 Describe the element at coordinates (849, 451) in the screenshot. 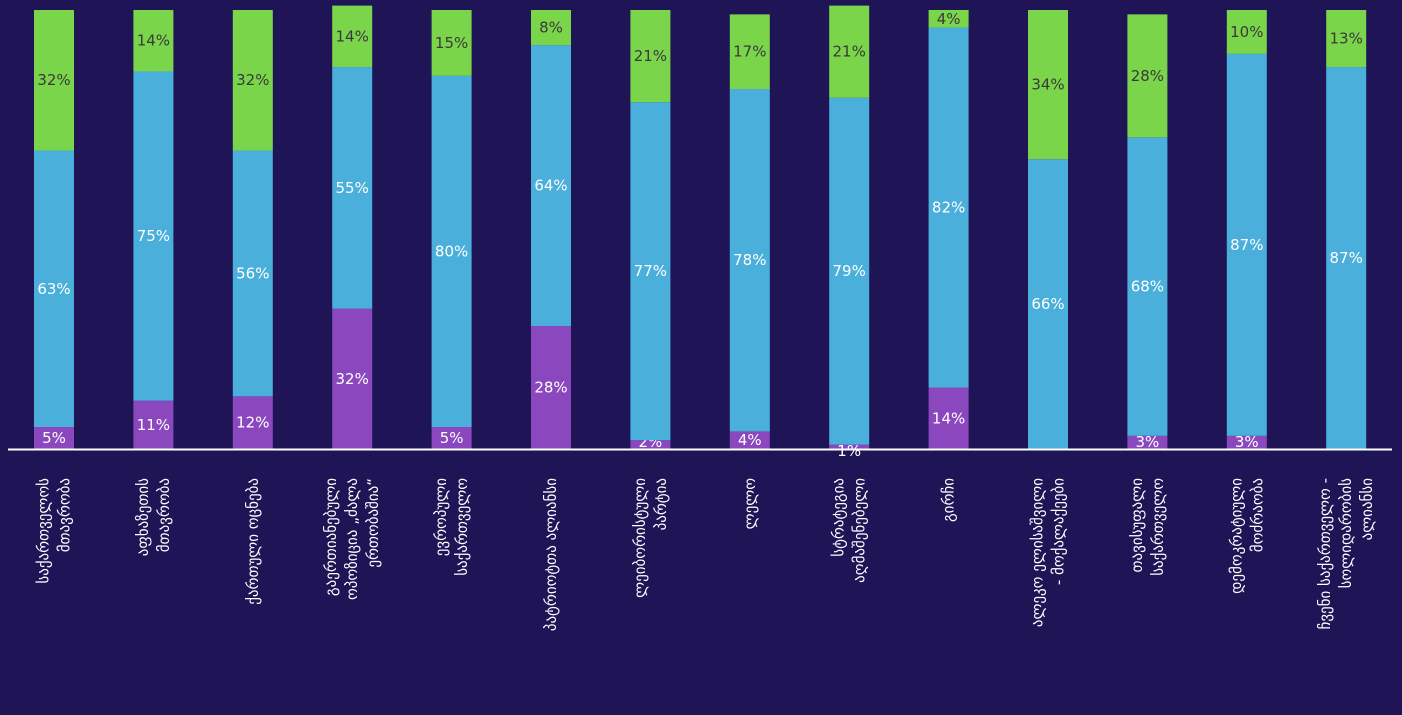

I see `data-label-1-9: 1%` at that location.